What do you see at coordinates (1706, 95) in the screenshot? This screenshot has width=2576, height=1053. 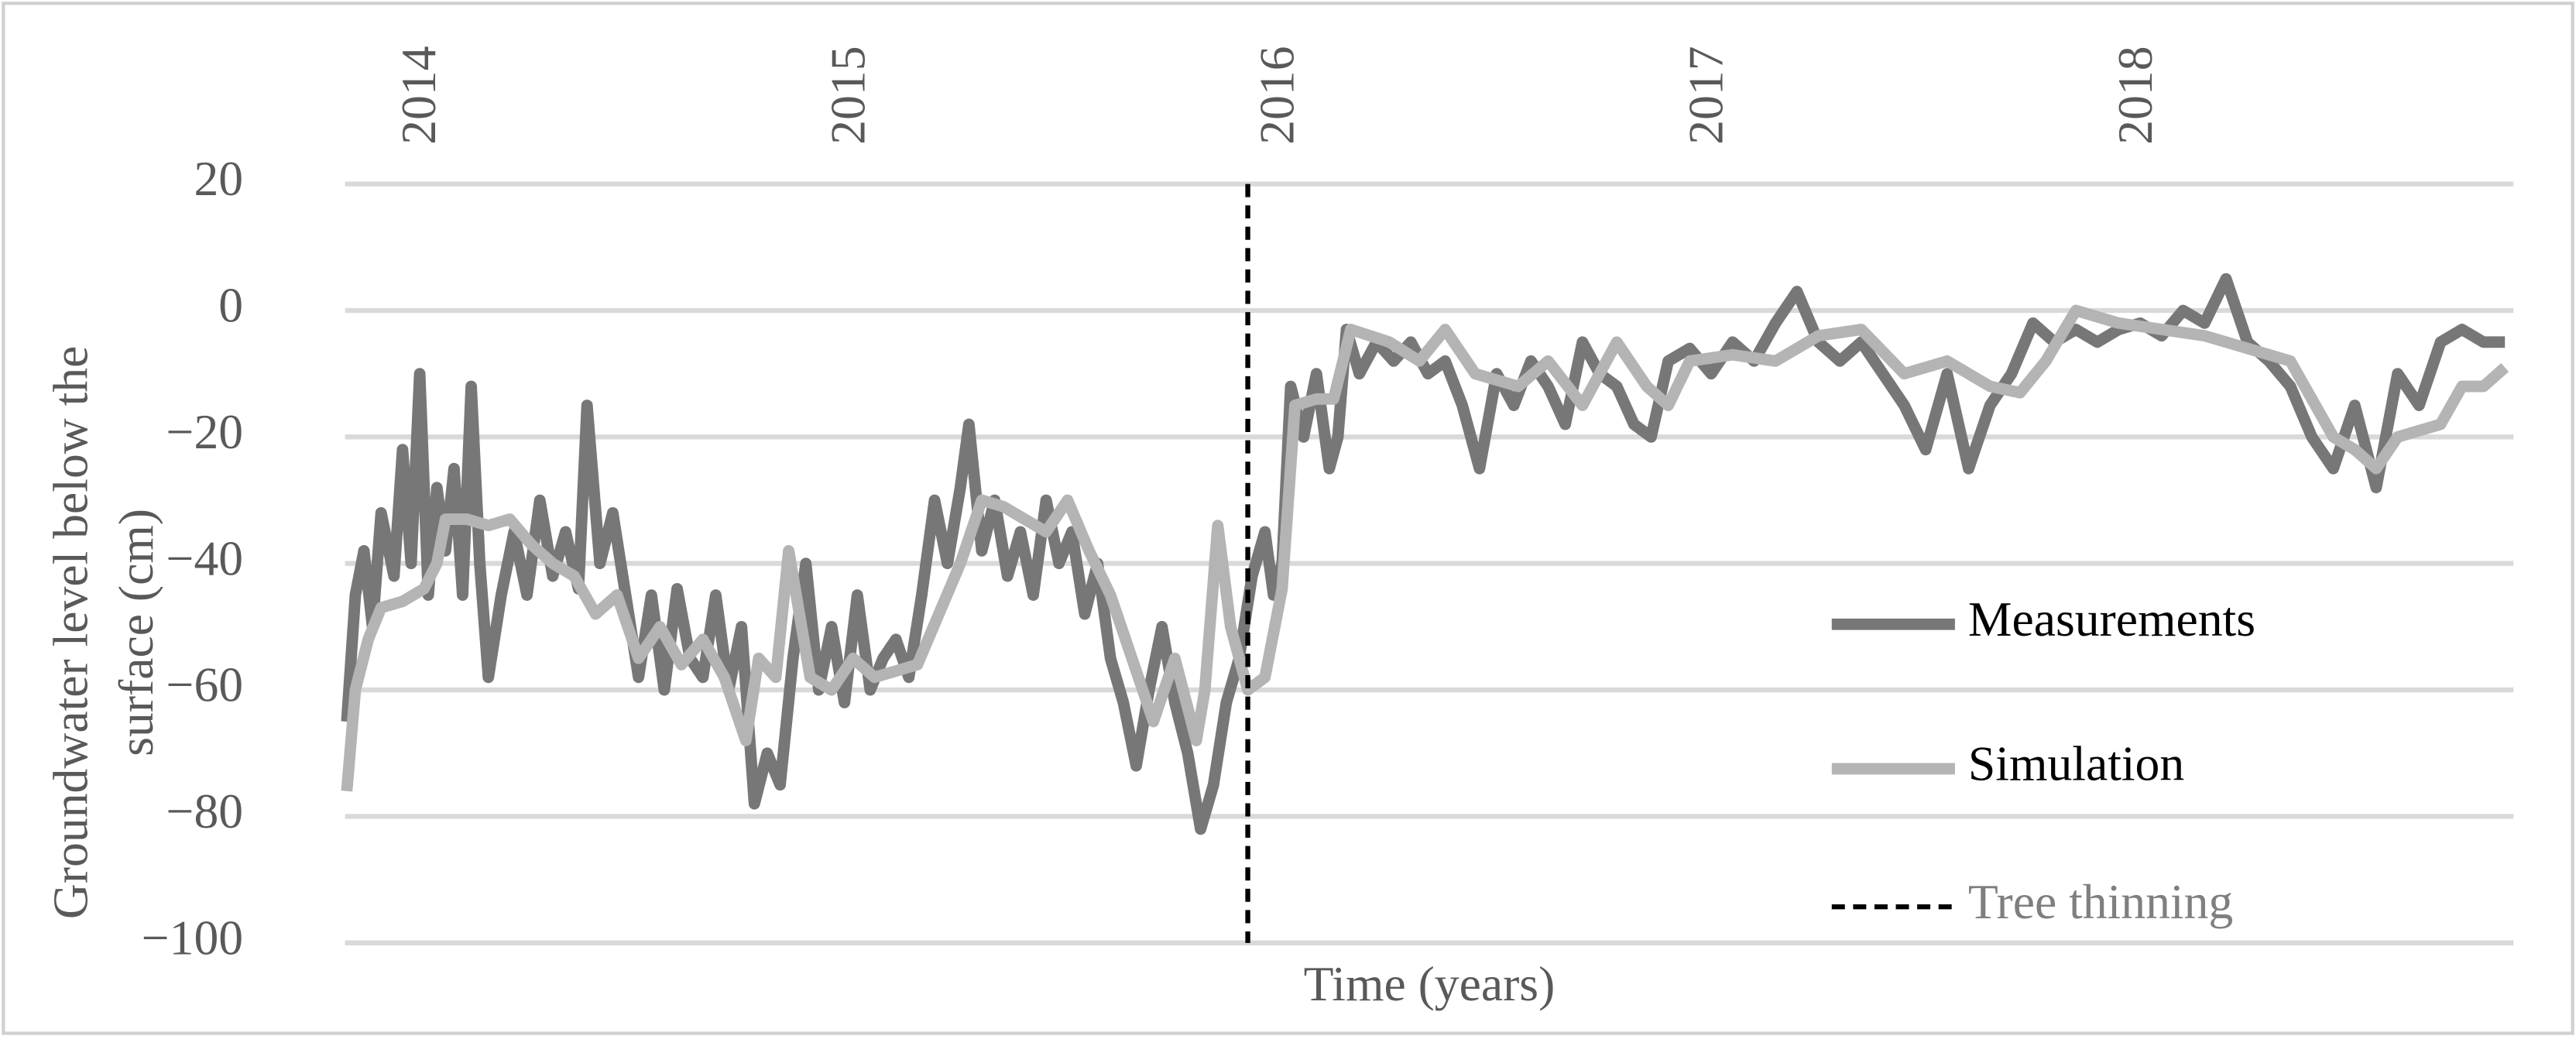 I see `x-tick-label: 2017` at bounding box center [1706, 95].